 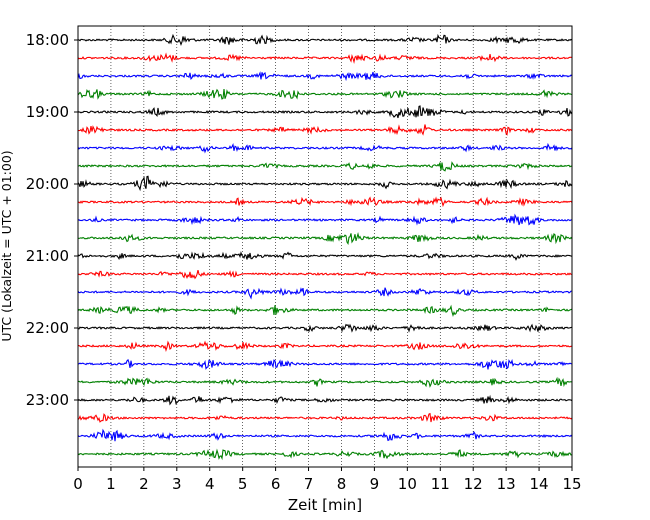 What do you see at coordinates (78, 484) in the screenshot?
I see `x-tick-label: 0` at bounding box center [78, 484].